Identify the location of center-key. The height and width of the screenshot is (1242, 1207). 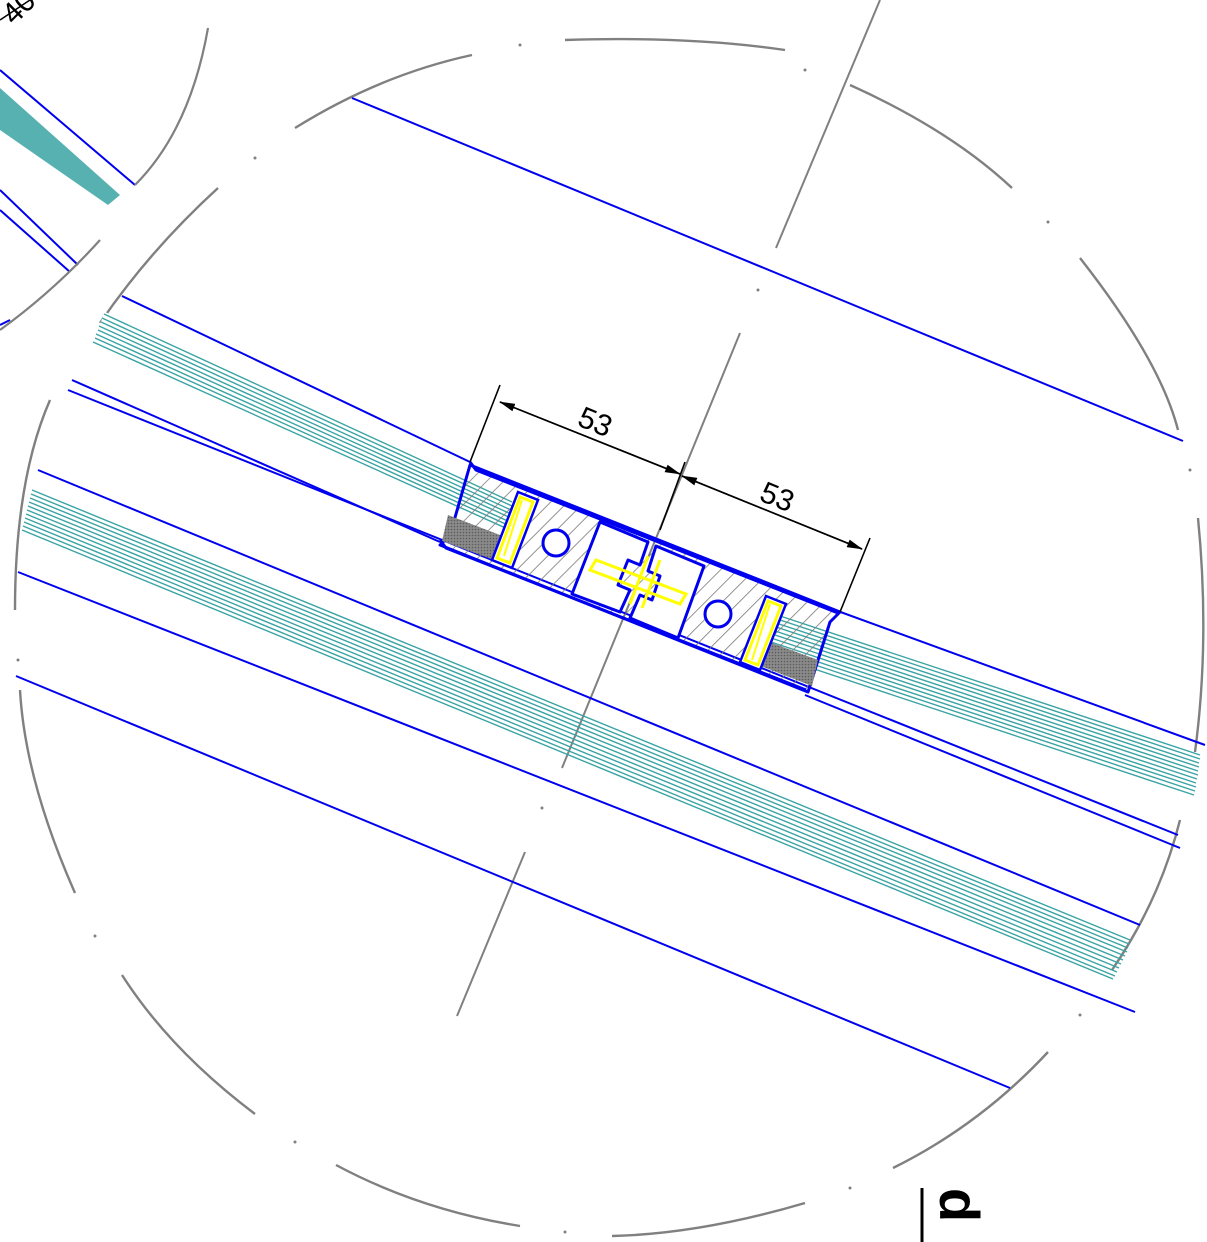
(638, 582).